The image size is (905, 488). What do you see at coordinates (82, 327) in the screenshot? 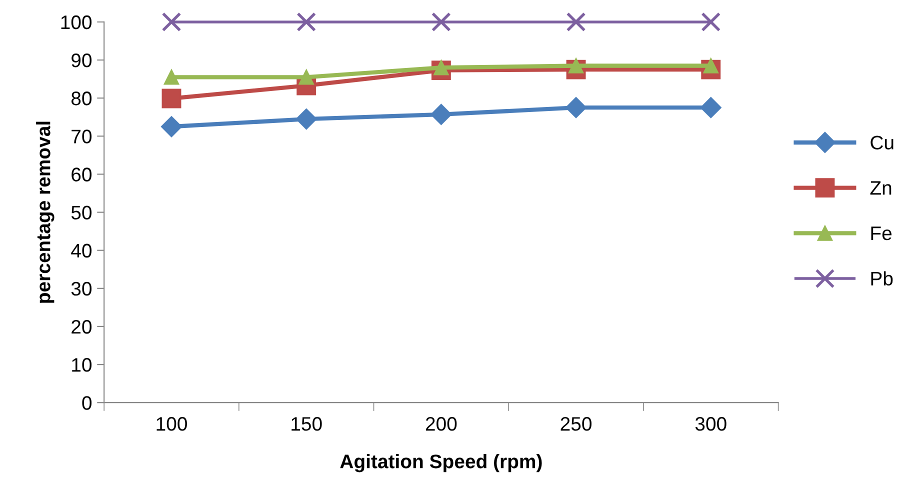
I see `y-tick-label: 20` at bounding box center [82, 327].